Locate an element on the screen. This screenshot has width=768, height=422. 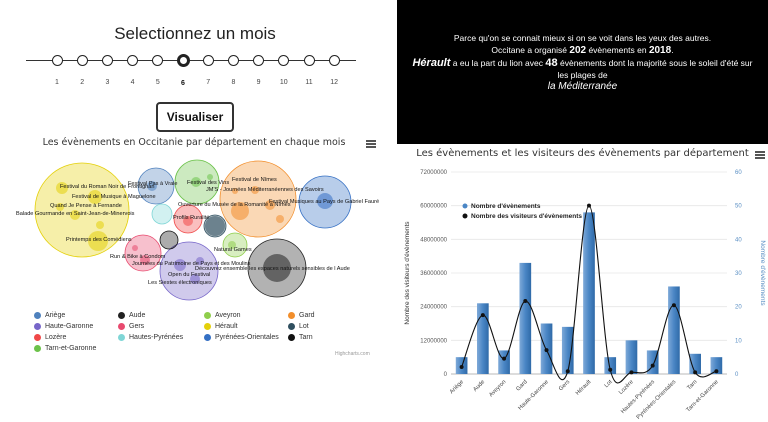
month-9: 9 is located at coordinates (259, 68).